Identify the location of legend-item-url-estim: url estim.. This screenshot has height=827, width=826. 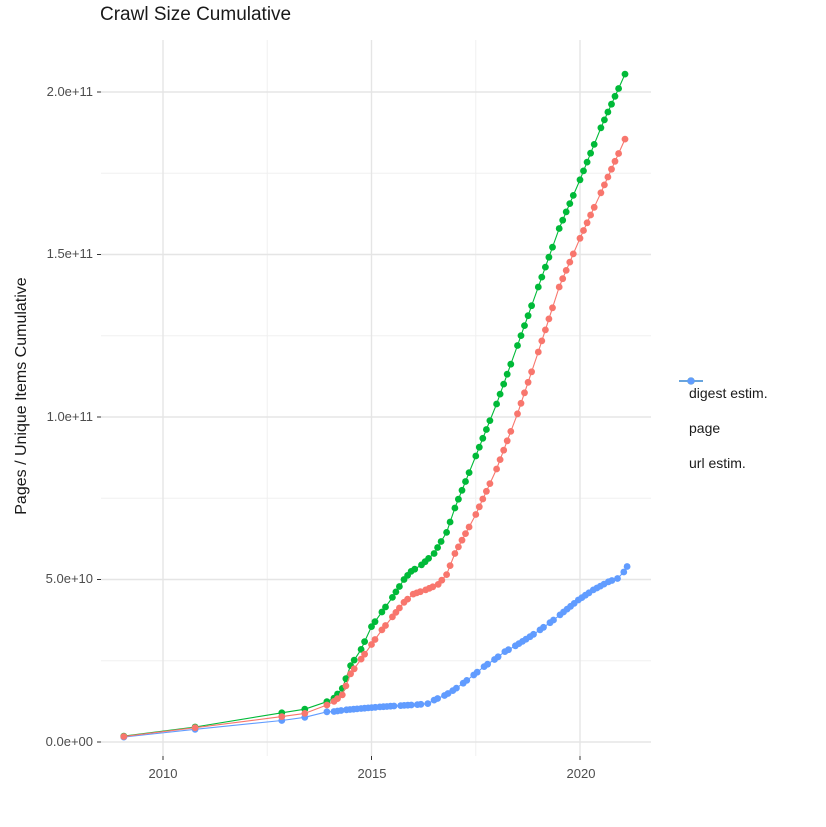
(723, 428).